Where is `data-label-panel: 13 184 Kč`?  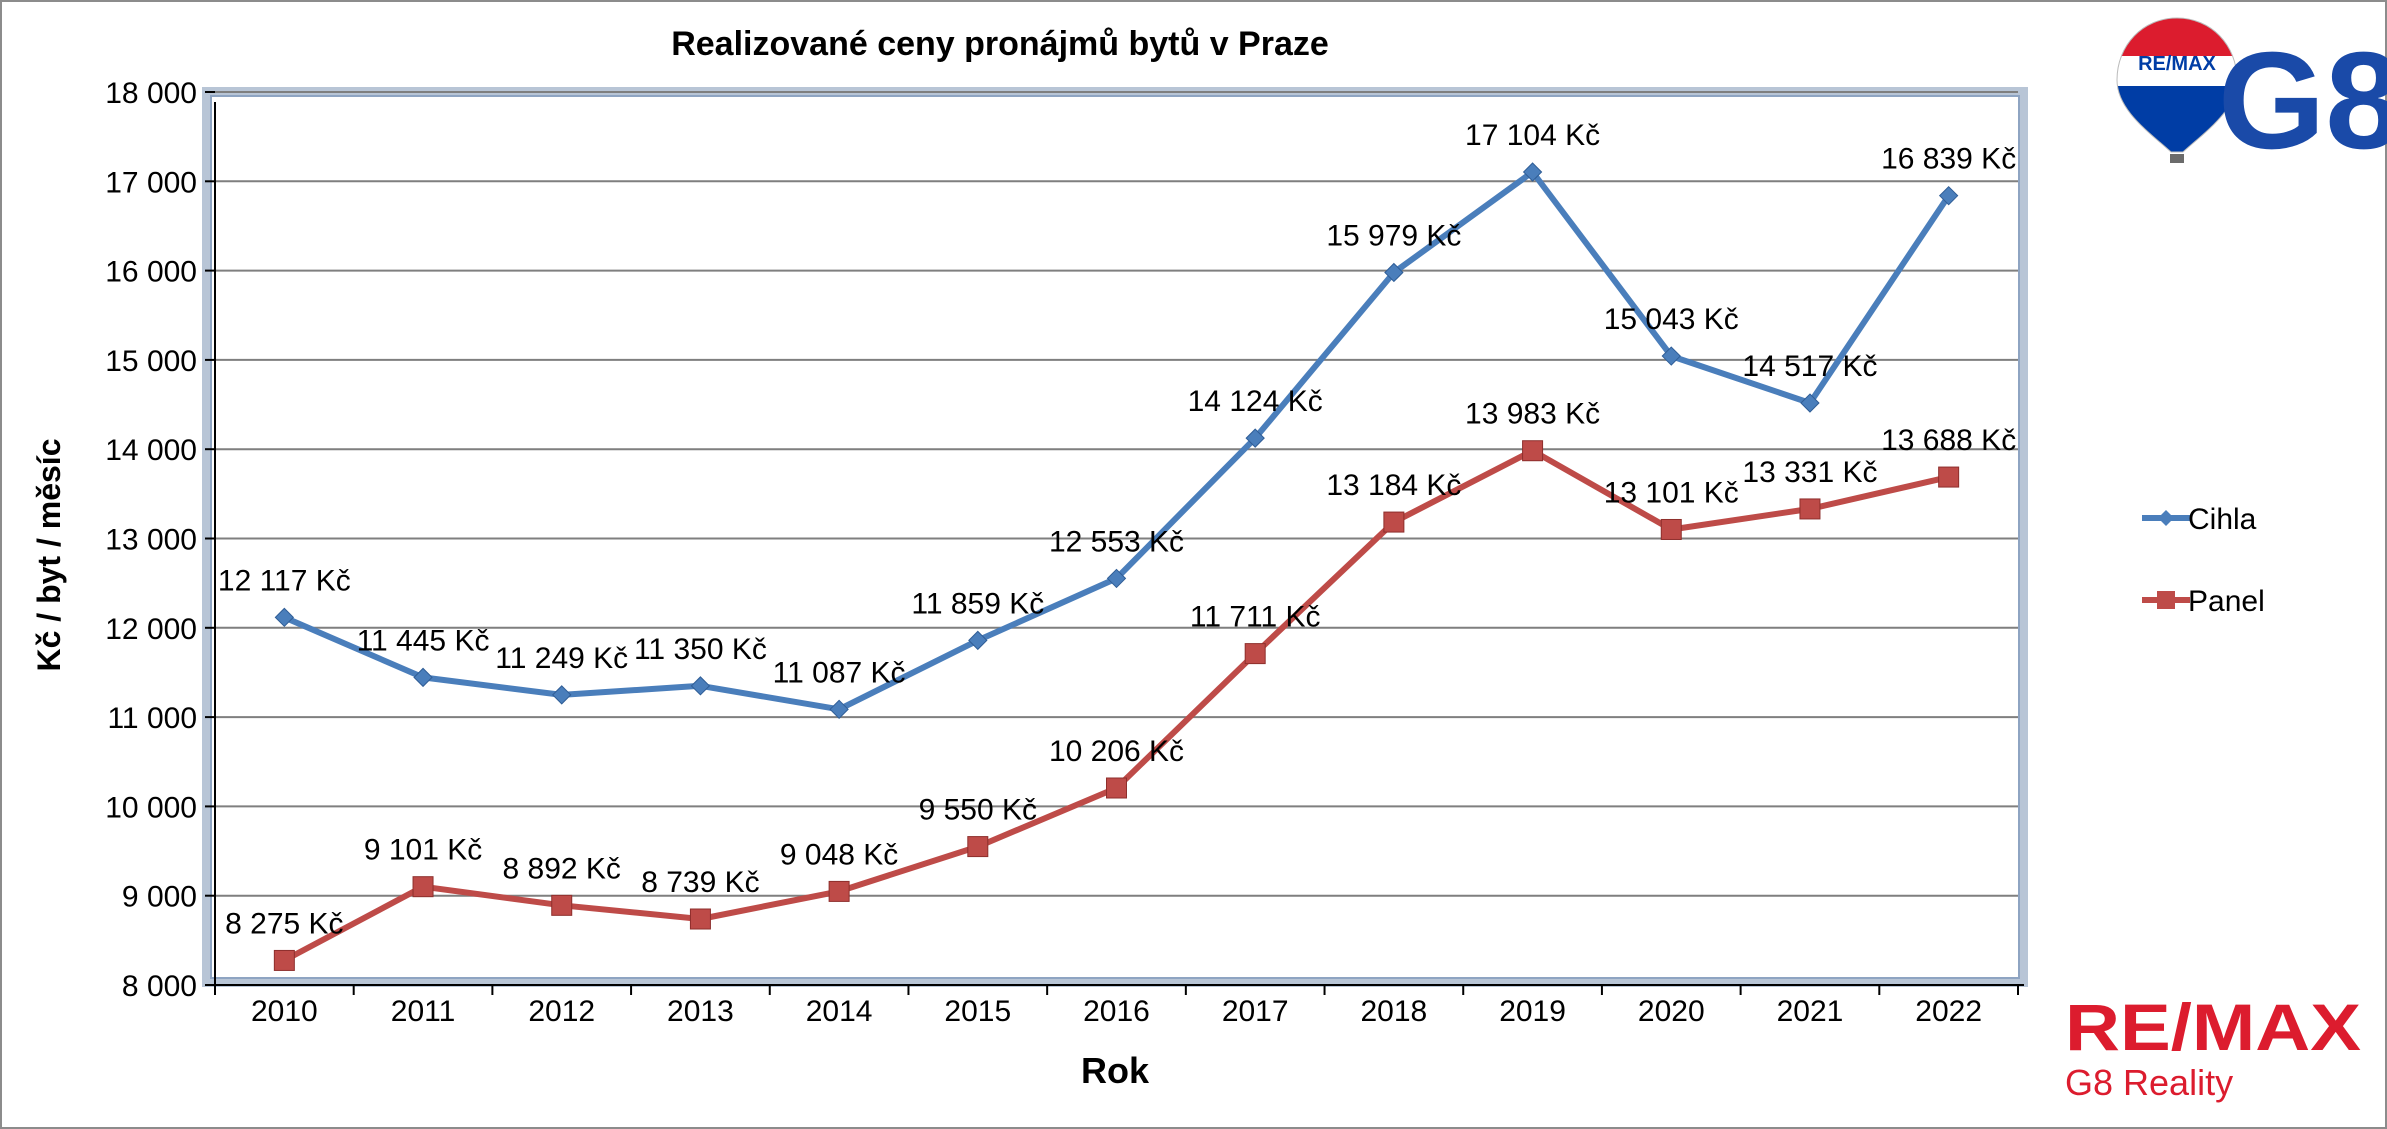 data-label-panel: 13 184 Kč is located at coordinates (1393, 485).